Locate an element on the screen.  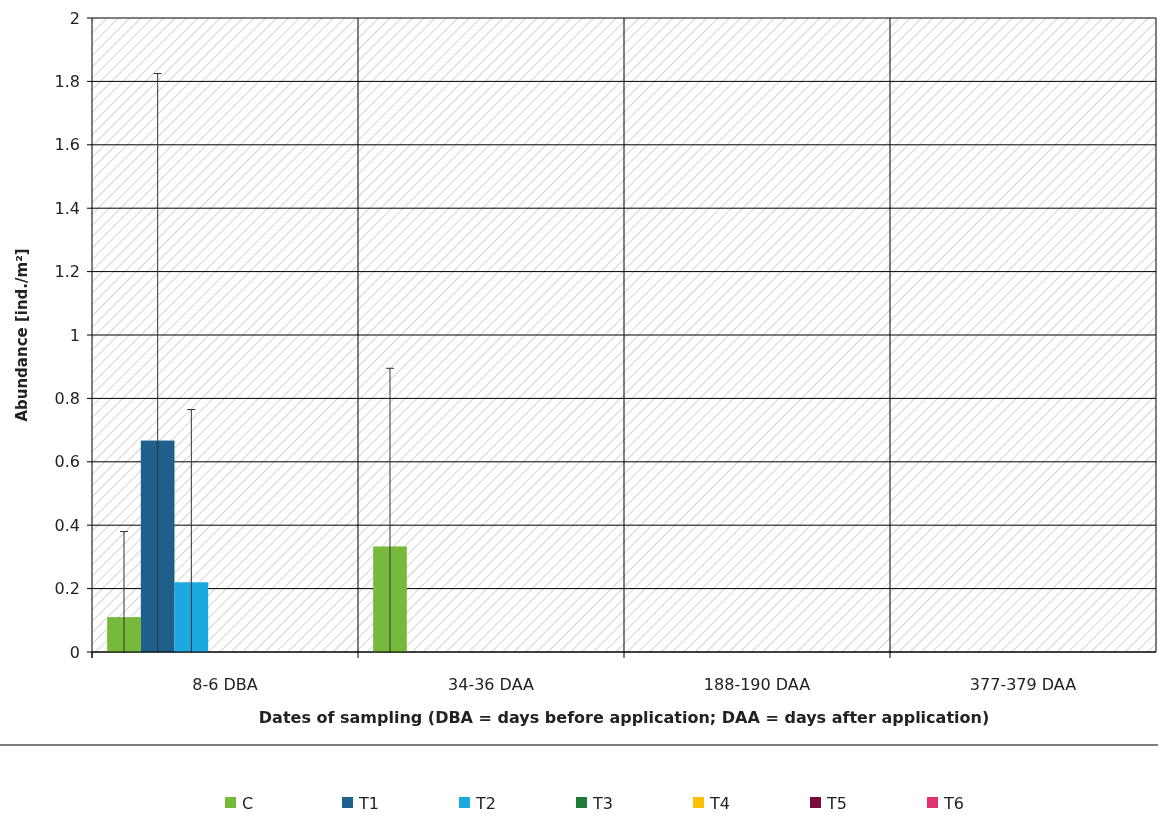
y-tick-label: 0.6 is located at coordinates (67, 462).